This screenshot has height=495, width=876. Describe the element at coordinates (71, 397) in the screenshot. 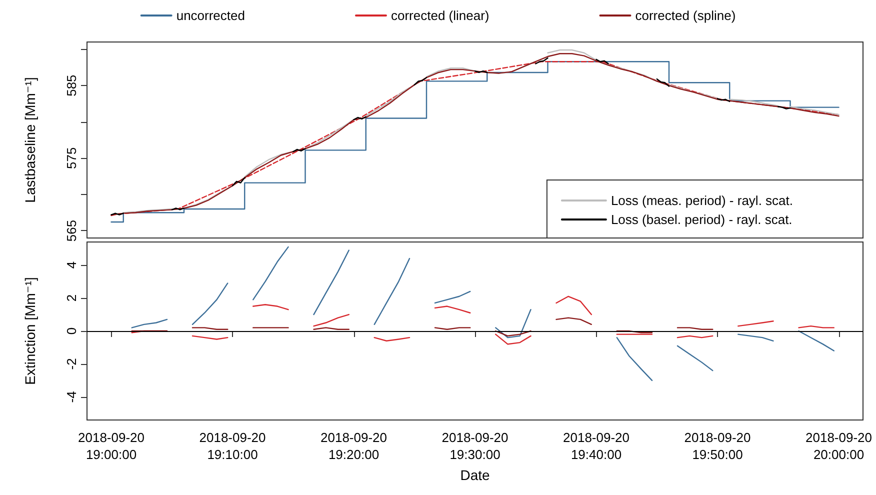

I see `y-tick-label: -4` at that location.